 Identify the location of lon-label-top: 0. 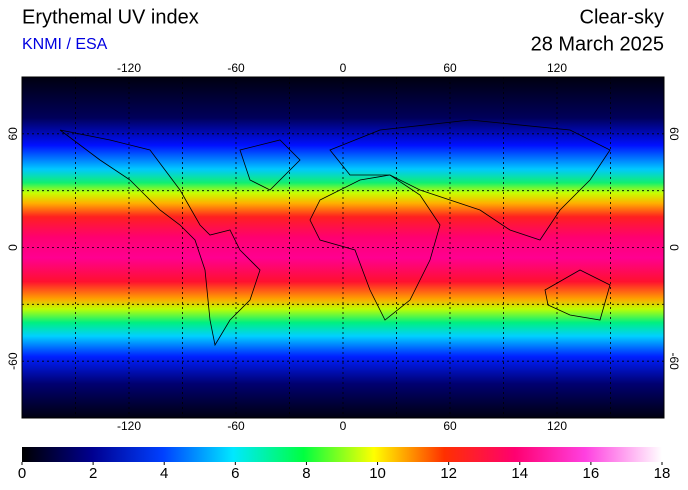
(343, 68).